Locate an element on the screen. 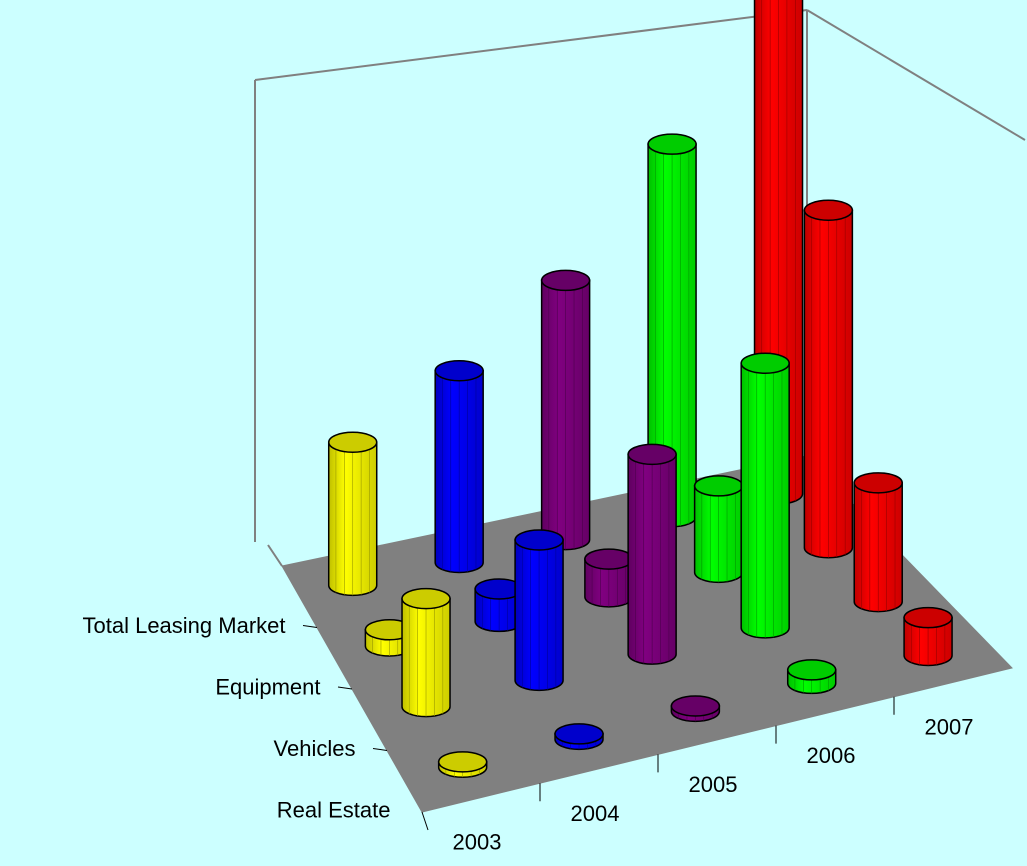  depth-tick-label-total-leasing-market: Total Leasing Market is located at coordinates (184, 625).